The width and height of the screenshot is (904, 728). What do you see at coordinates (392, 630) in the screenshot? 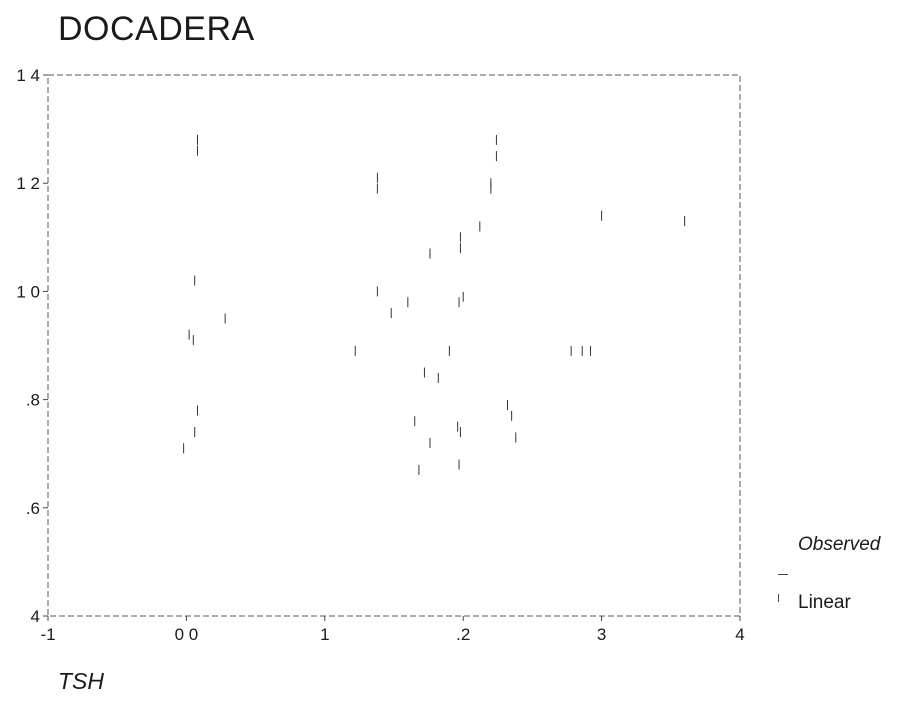
I see `x-axis: -1 0 0 1 .2 3 4` at bounding box center [392, 630].